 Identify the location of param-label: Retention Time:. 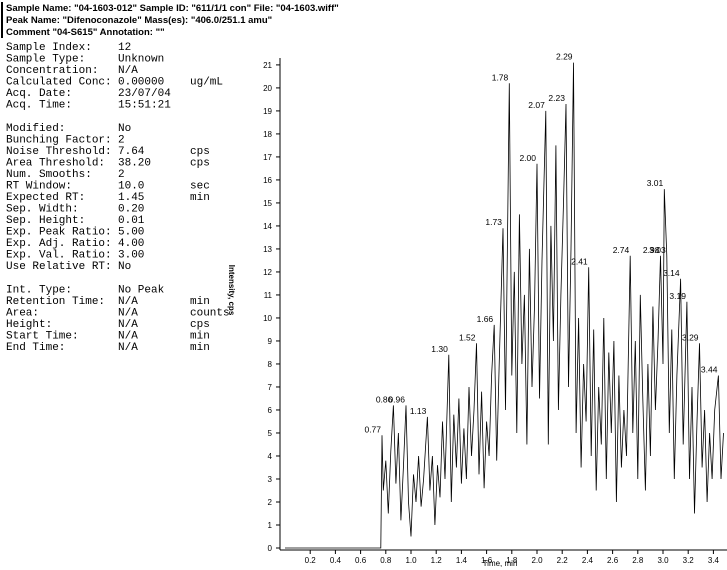
(55, 302).